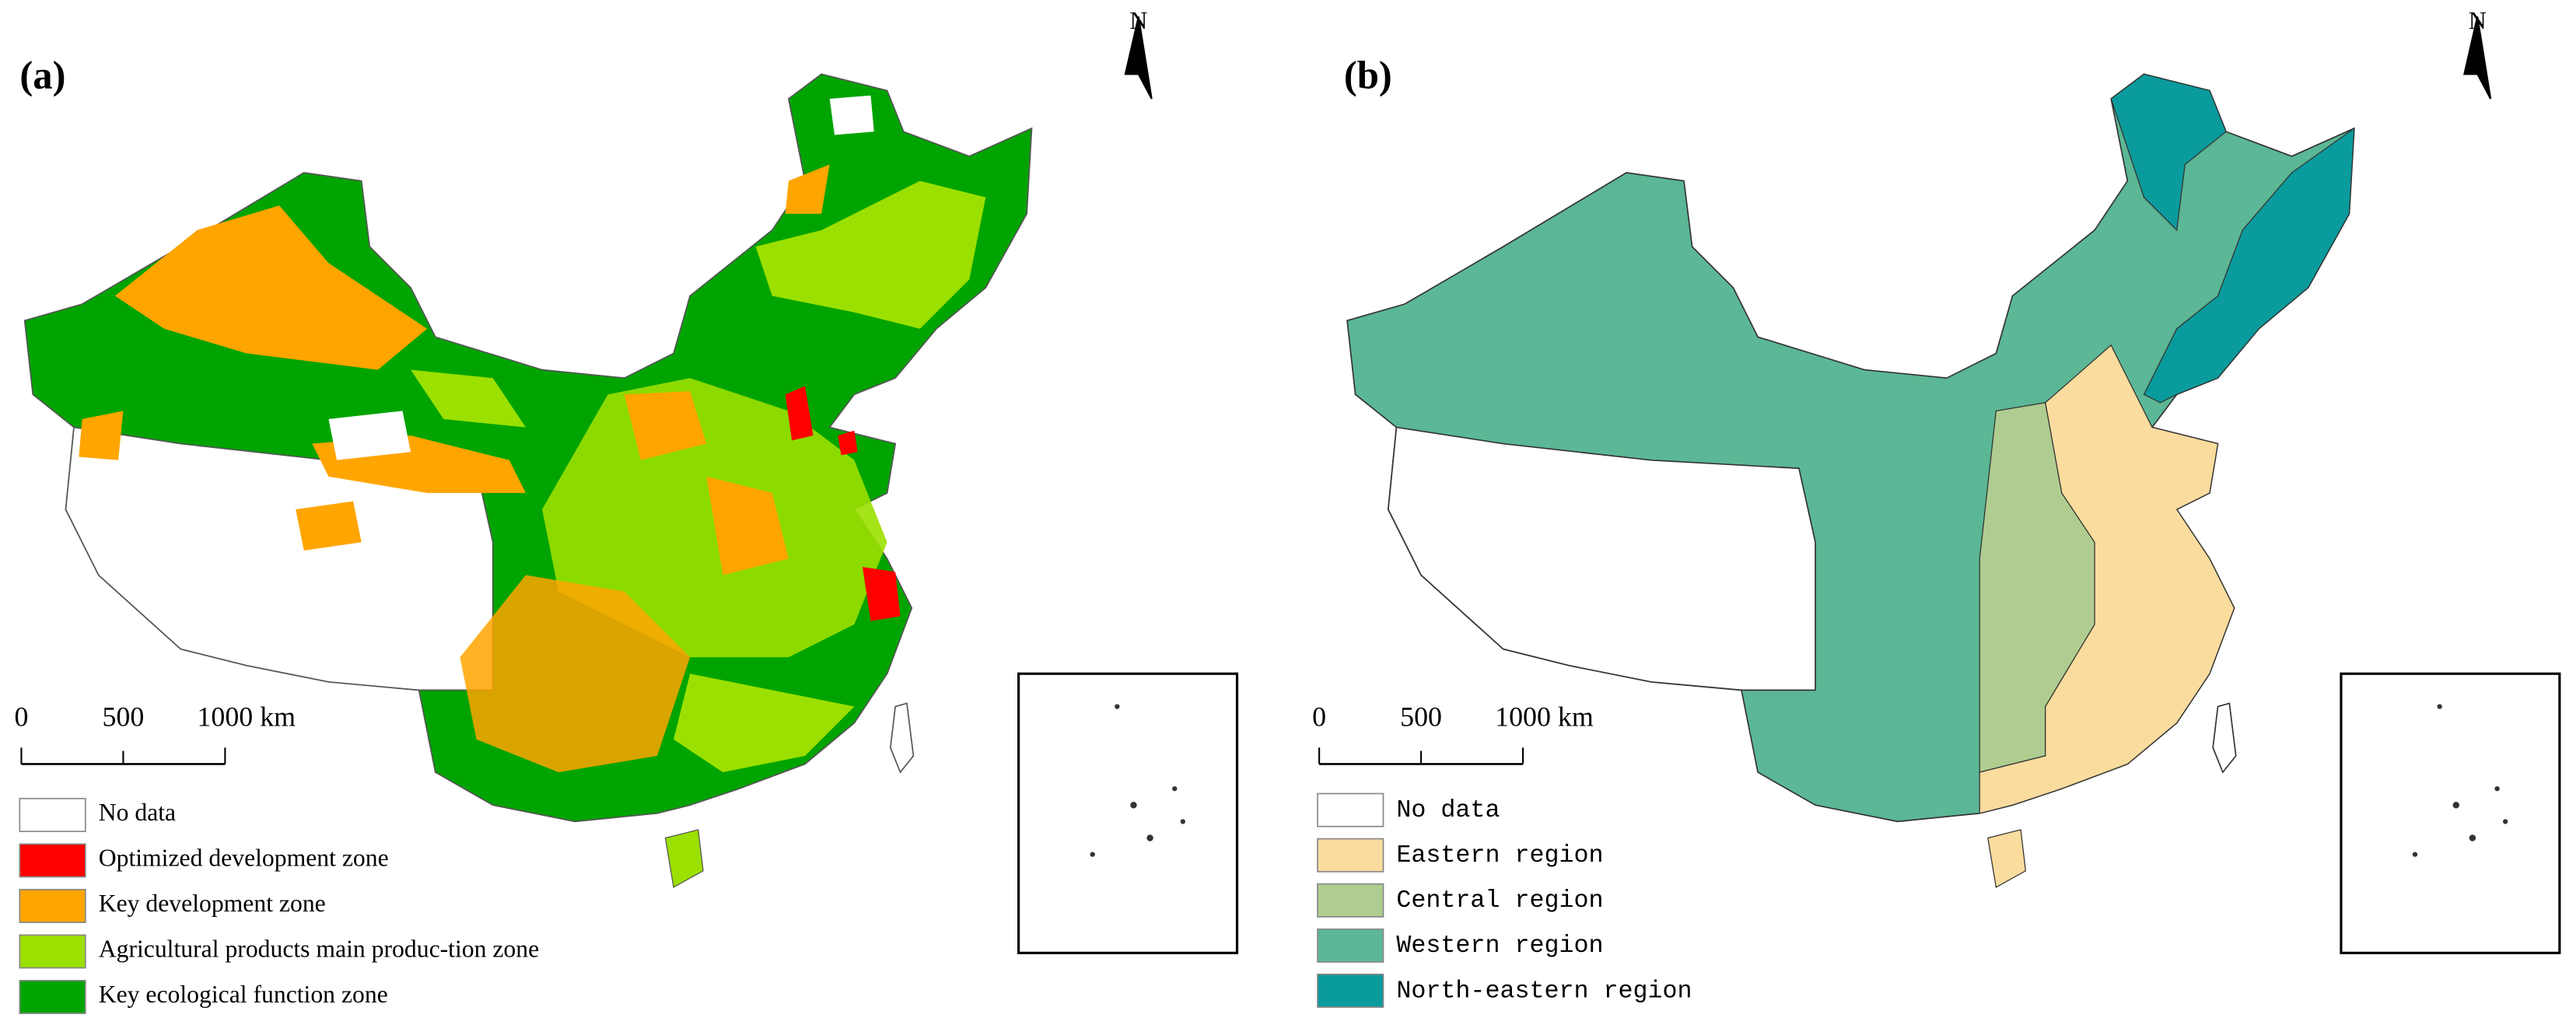  What do you see at coordinates (42, 75) in the screenshot?
I see `panel-label: (a)` at bounding box center [42, 75].